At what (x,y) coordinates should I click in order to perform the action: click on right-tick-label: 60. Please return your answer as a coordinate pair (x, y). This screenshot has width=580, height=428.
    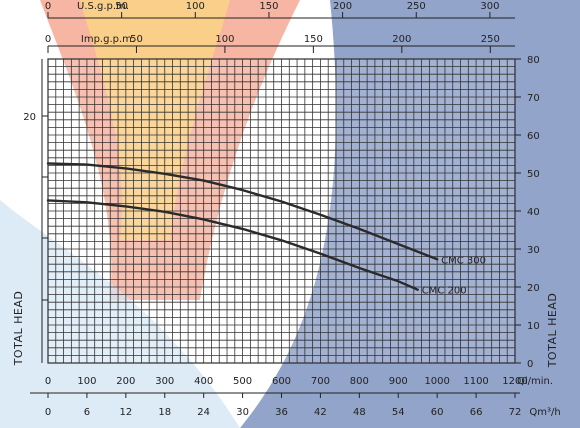
    Looking at the image, I should click on (533, 136).